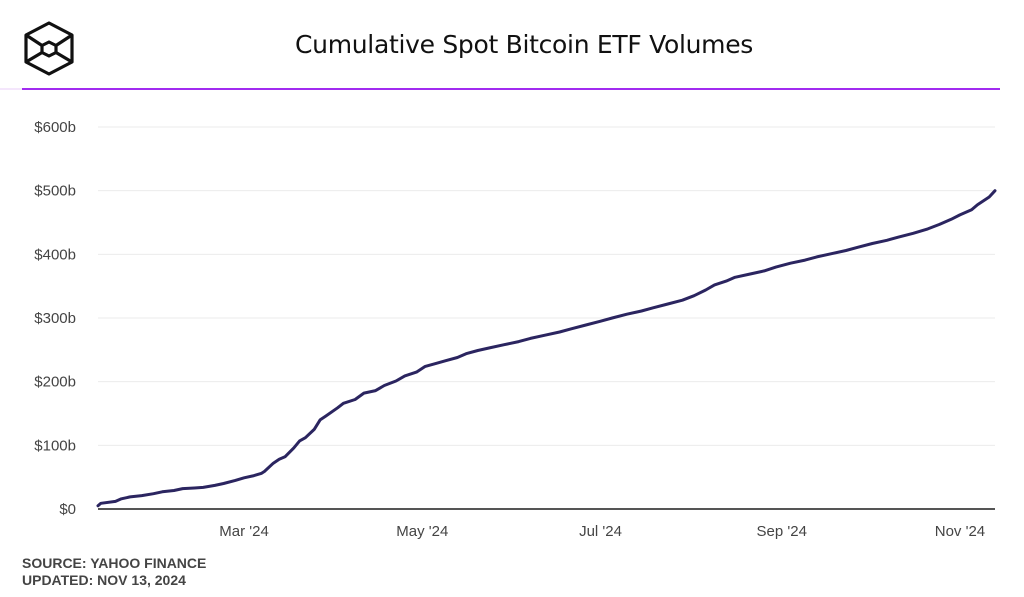 This screenshot has width=1024, height=597. Describe the element at coordinates (55, 445) in the screenshot. I see `y-tick-label: $100b` at that location.